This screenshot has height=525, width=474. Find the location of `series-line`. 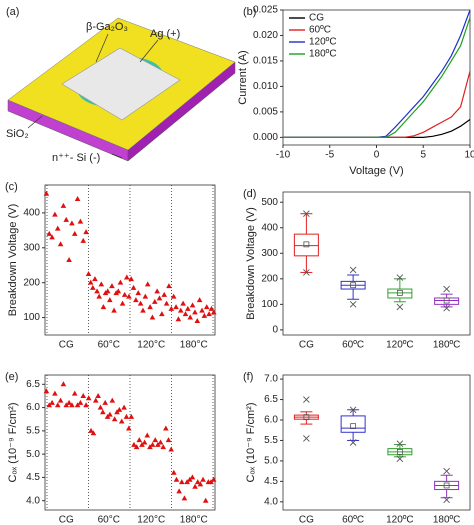

series-line is located at coordinates (377, 104).